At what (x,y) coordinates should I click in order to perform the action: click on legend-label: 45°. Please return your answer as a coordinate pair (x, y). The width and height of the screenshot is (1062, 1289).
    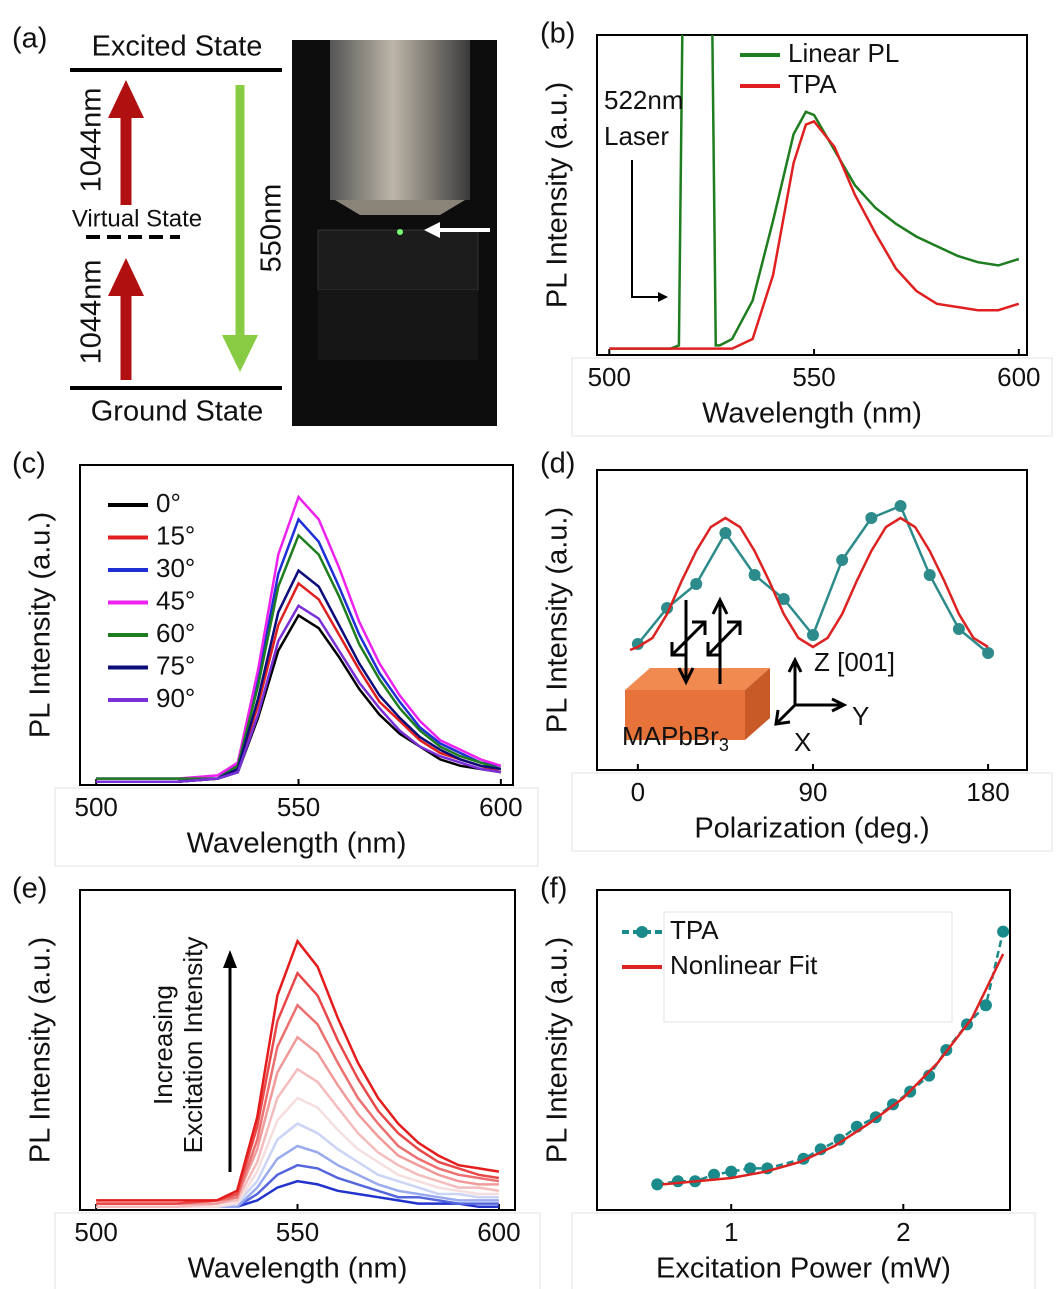
    Looking at the image, I should click on (175, 600).